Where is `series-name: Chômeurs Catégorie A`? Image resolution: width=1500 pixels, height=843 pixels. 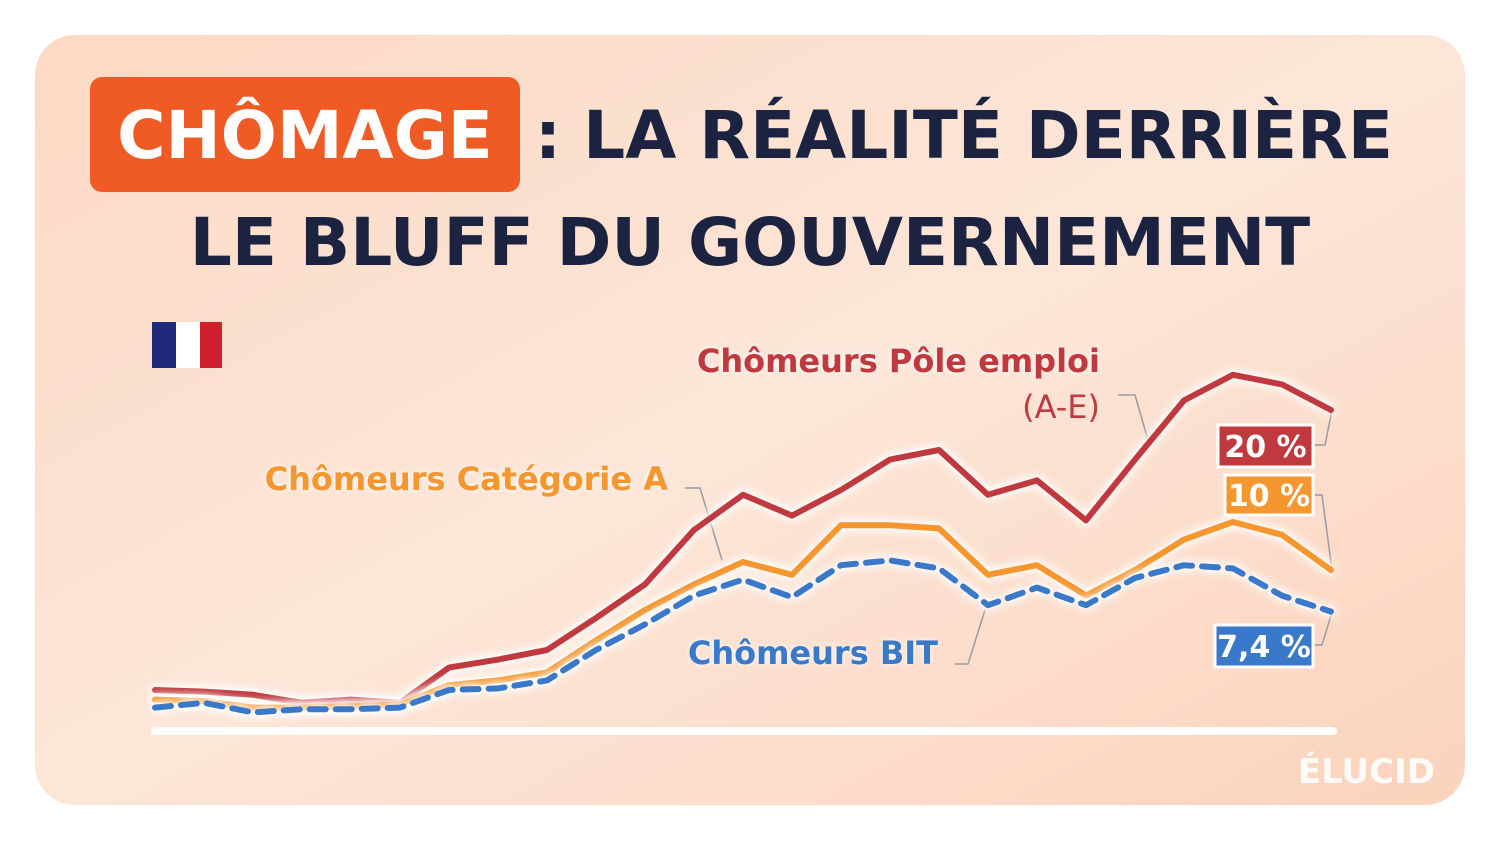
series-name: Chômeurs Catégorie A is located at coordinates (467, 479).